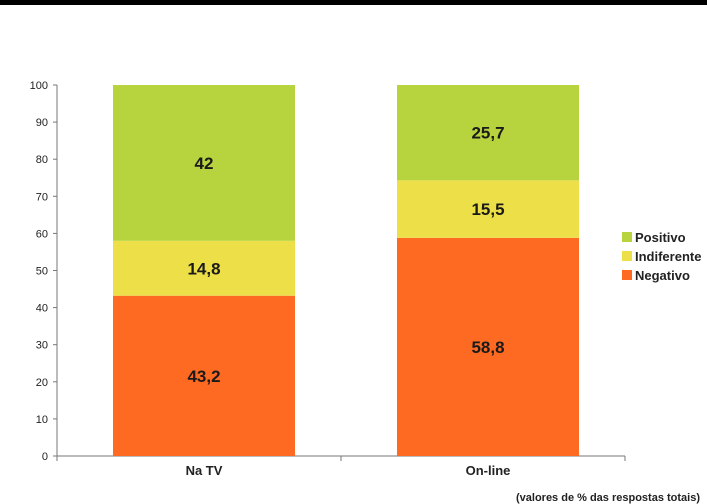 This screenshot has height=504, width=707. Describe the element at coordinates (353, 2) in the screenshot. I see `top-border` at that location.